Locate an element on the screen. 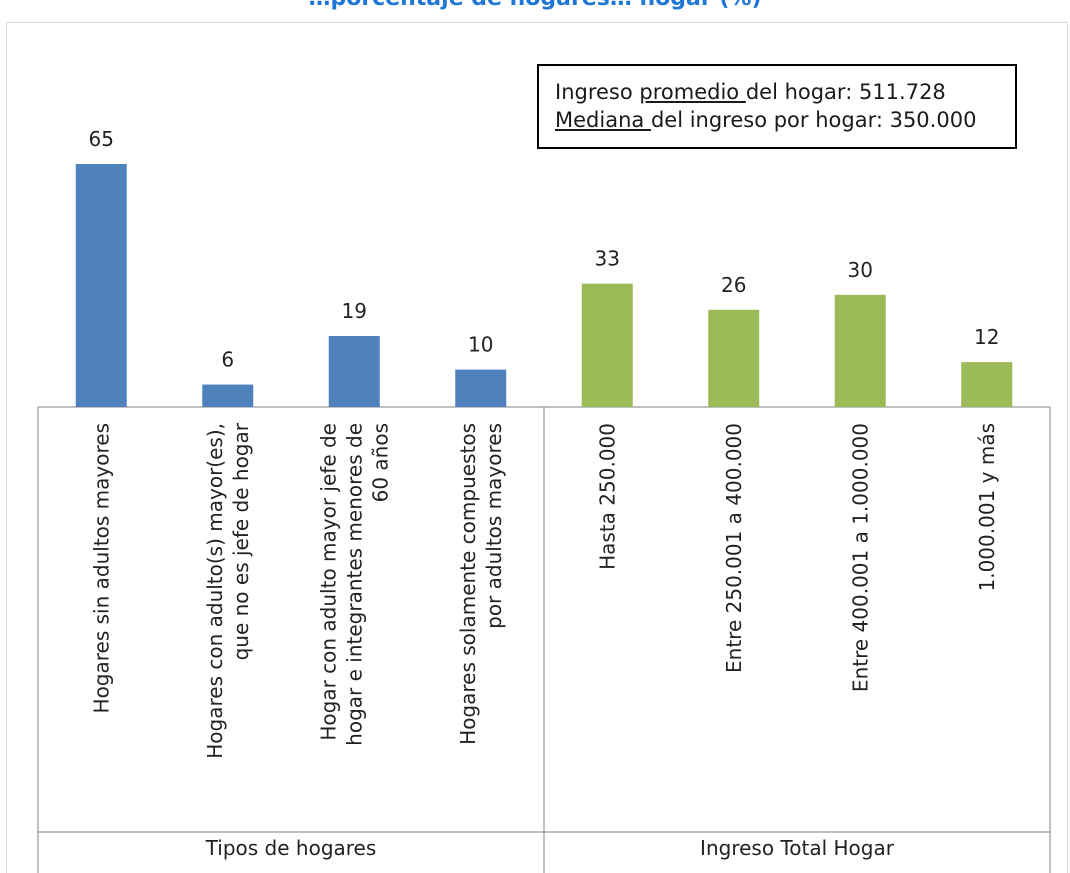 The width and height of the screenshot is (1070, 873). data-label-0-1: 6 is located at coordinates (227, 360).